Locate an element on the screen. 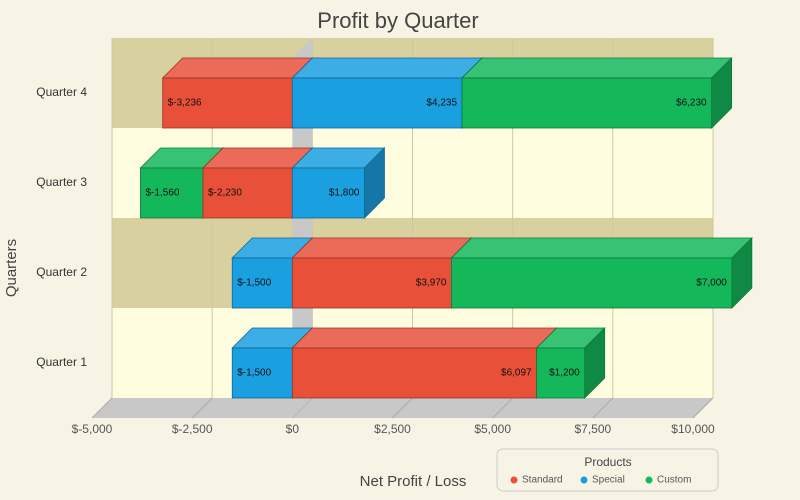 This screenshot has height=500, width=800. data-label: $-1,560 is located at coordinates (162, 193).